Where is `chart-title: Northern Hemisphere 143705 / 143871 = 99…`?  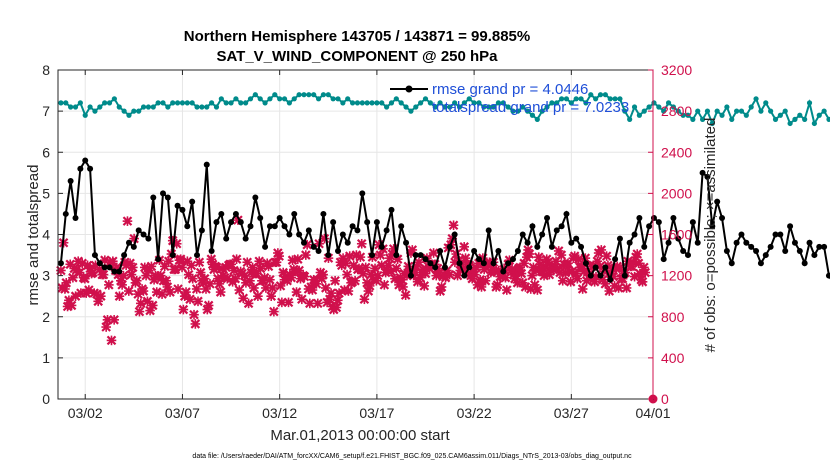 chart-title: Northern Hemisphere 143705 / 143871 = 99… is located at coordinates (357, 36).